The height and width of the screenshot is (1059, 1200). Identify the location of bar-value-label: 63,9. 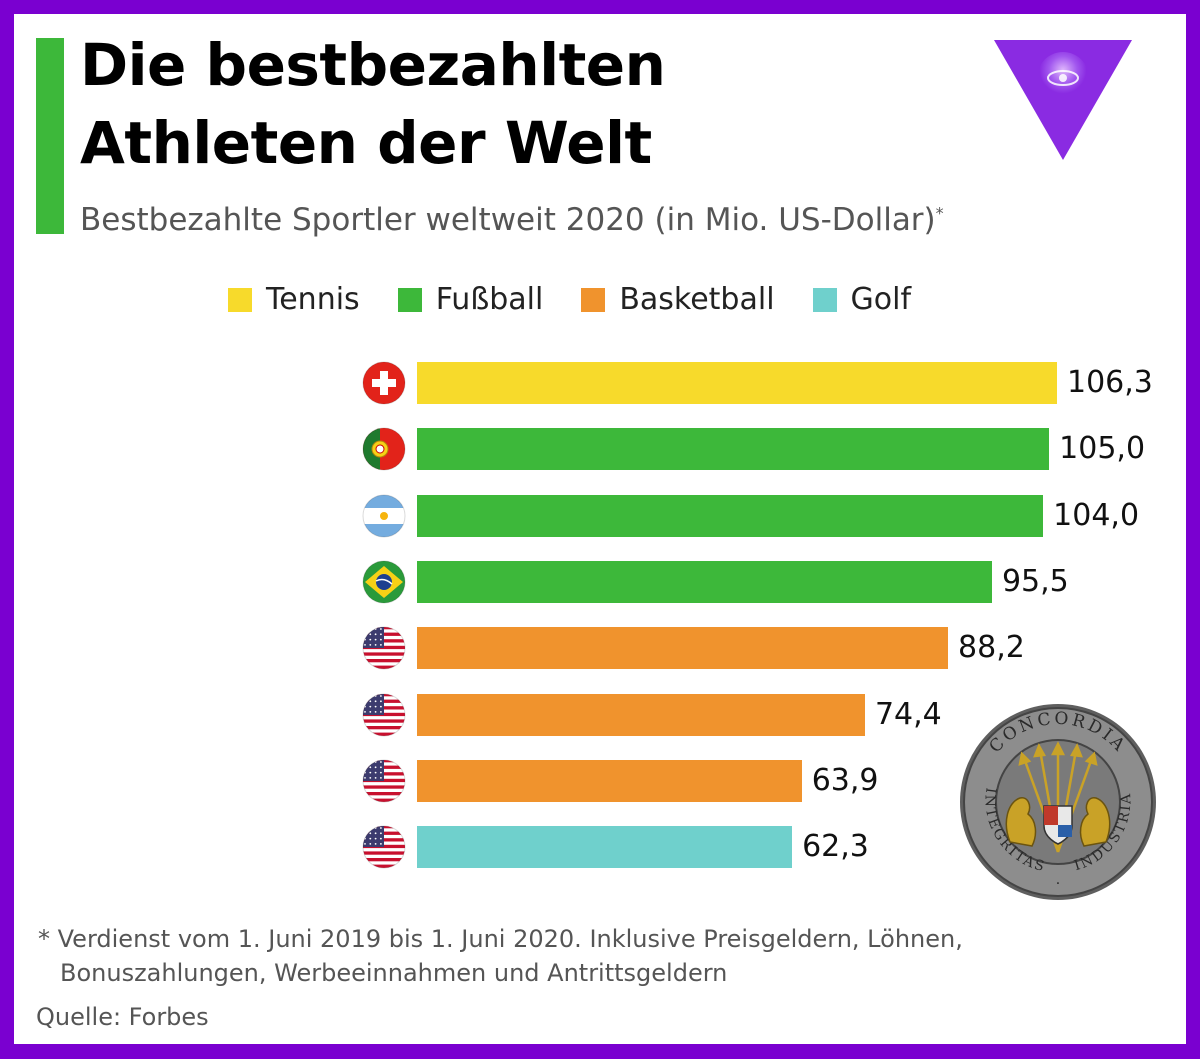
(845, 780).